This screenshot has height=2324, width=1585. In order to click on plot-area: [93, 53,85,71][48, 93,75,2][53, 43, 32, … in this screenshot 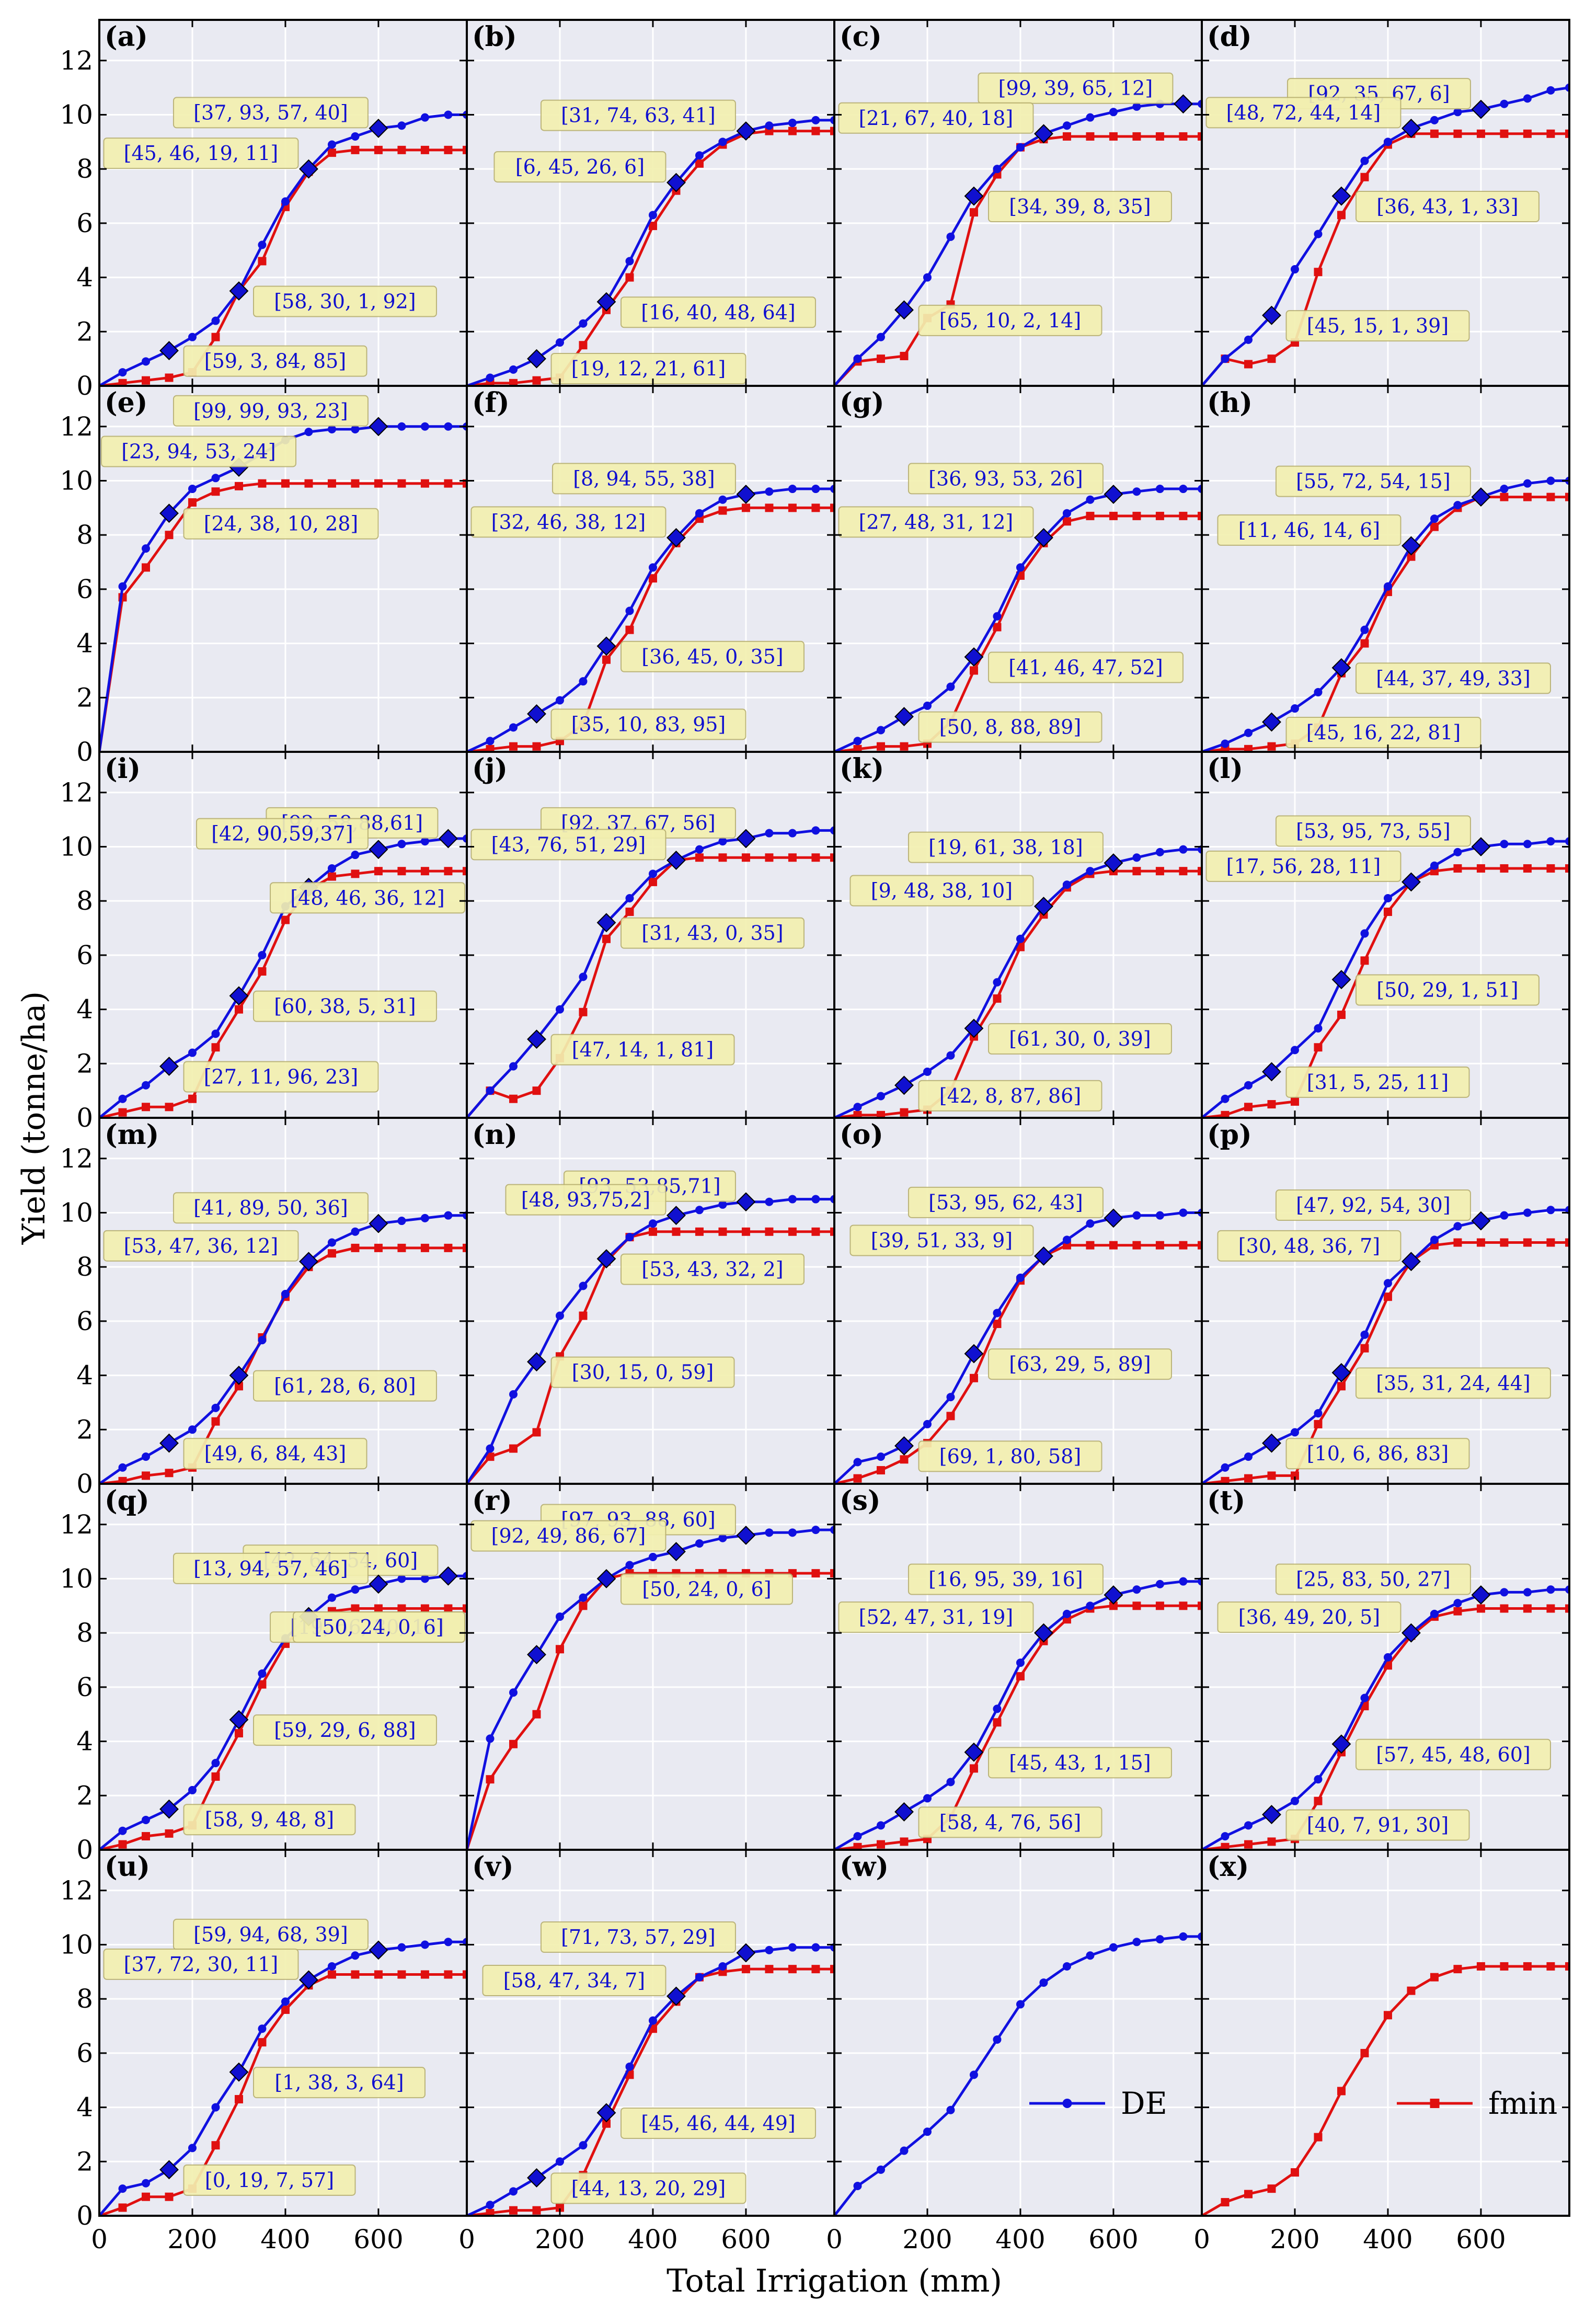, I will do `click(650, 1327)`.